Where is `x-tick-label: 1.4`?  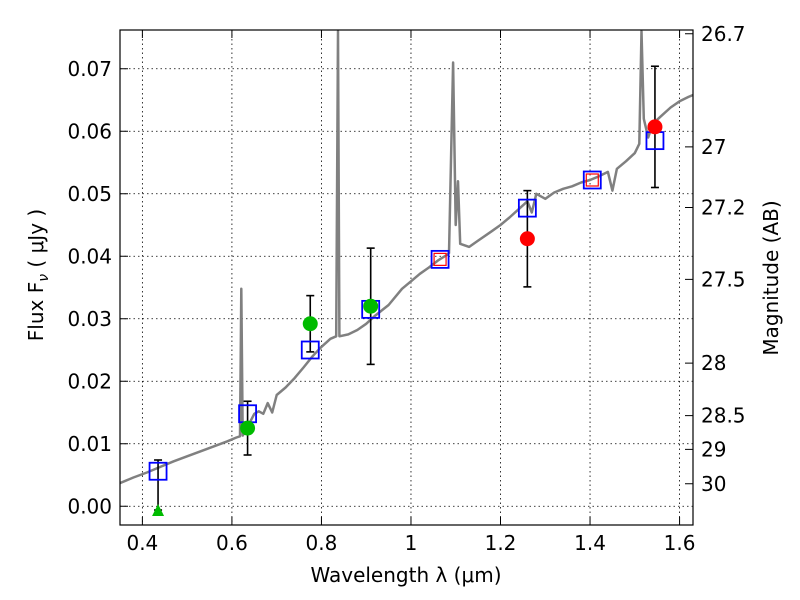 x-tick-label: 1.4 is located at coordinates (590, 543).